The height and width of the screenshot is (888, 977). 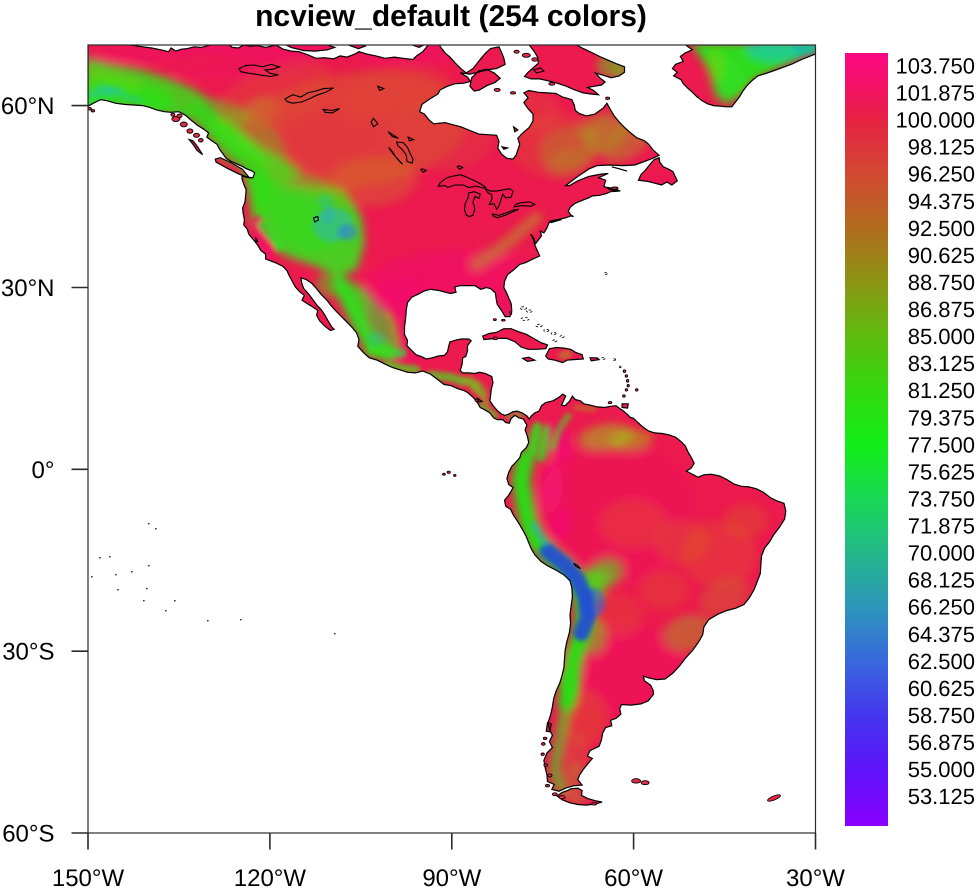 I want to click on svg-text: 0°, so click(x=43, y=470).